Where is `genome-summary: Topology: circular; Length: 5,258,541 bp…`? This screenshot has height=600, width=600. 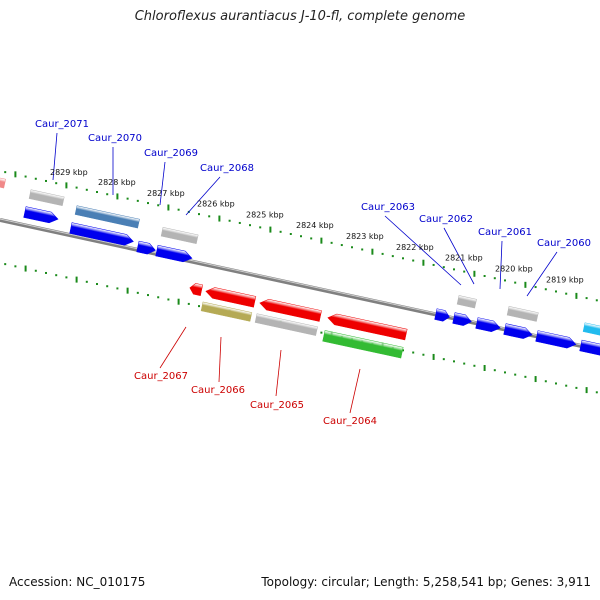 genome-summary: Topology: circular; Length: 5,258,541 bp… is located at coordinates (426, 582).